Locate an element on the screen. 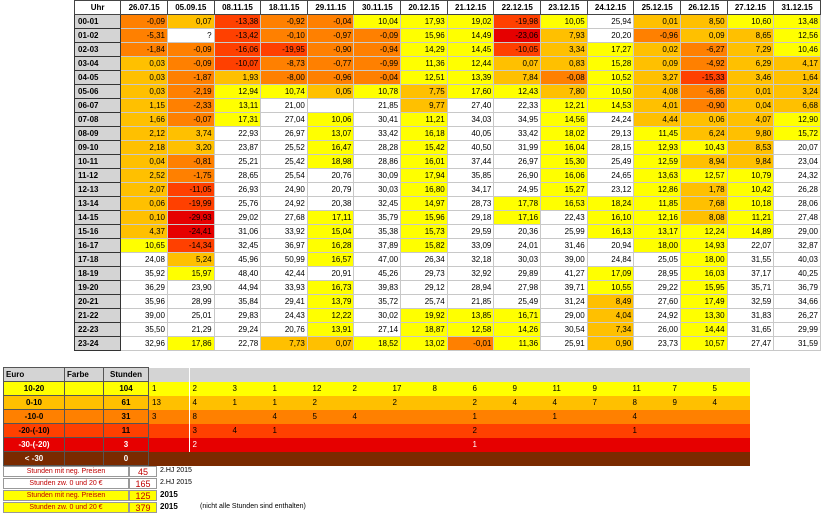 The width and height of the screenshot is (821, 519). price-cell: 10,79 is located at coordinates (750, 175).